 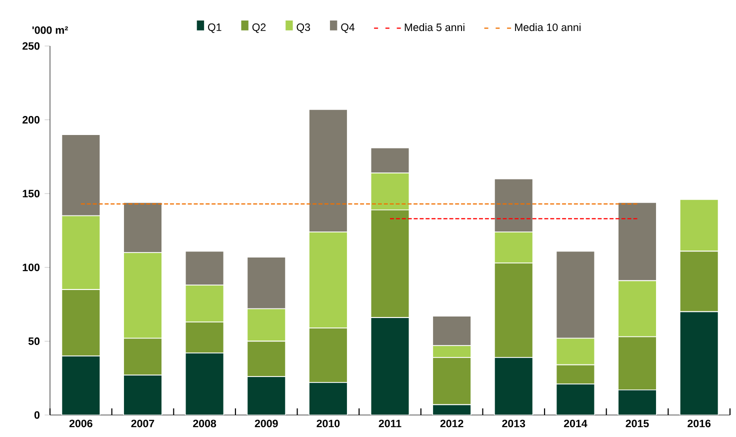 I want to click on x-tick-label: 2013, so click(x=514, y=424).